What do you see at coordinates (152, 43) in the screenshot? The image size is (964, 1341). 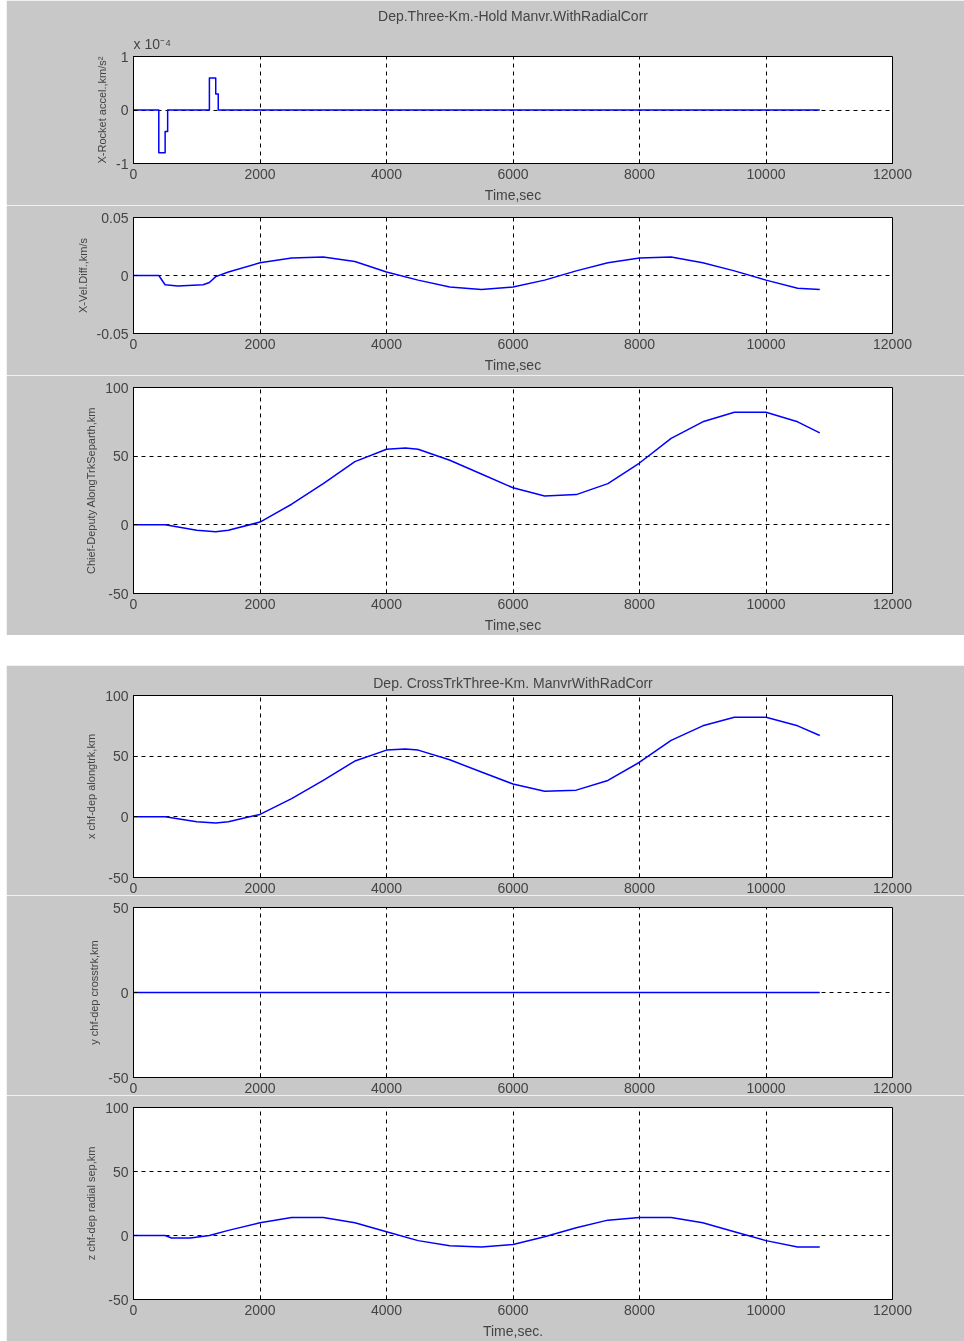 I see `text: x 10⁻⁴` at bounding box center [152, 43].